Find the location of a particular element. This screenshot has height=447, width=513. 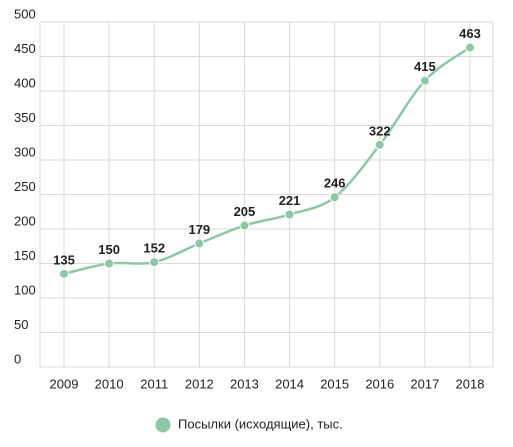

y-tick-label: 300 is located at coordinates (25, 151).